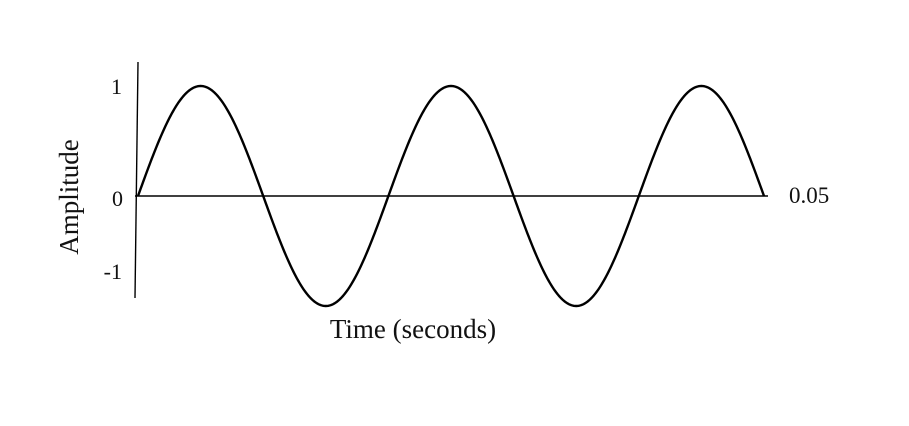 This screenshot has height=426, width=909. Describe the element at coordinates (413, 329) in the screenshot. I see `x-axis-title: Time (seconds)` at that location.